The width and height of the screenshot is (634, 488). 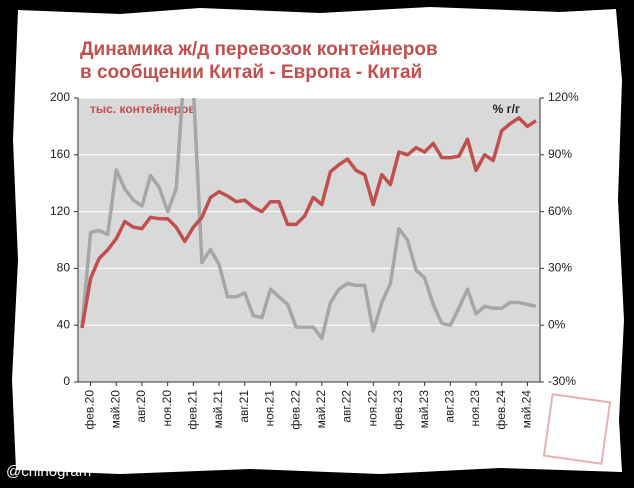 I want to click on x-tick-label: ноя.23, so click(x=475, y=408).